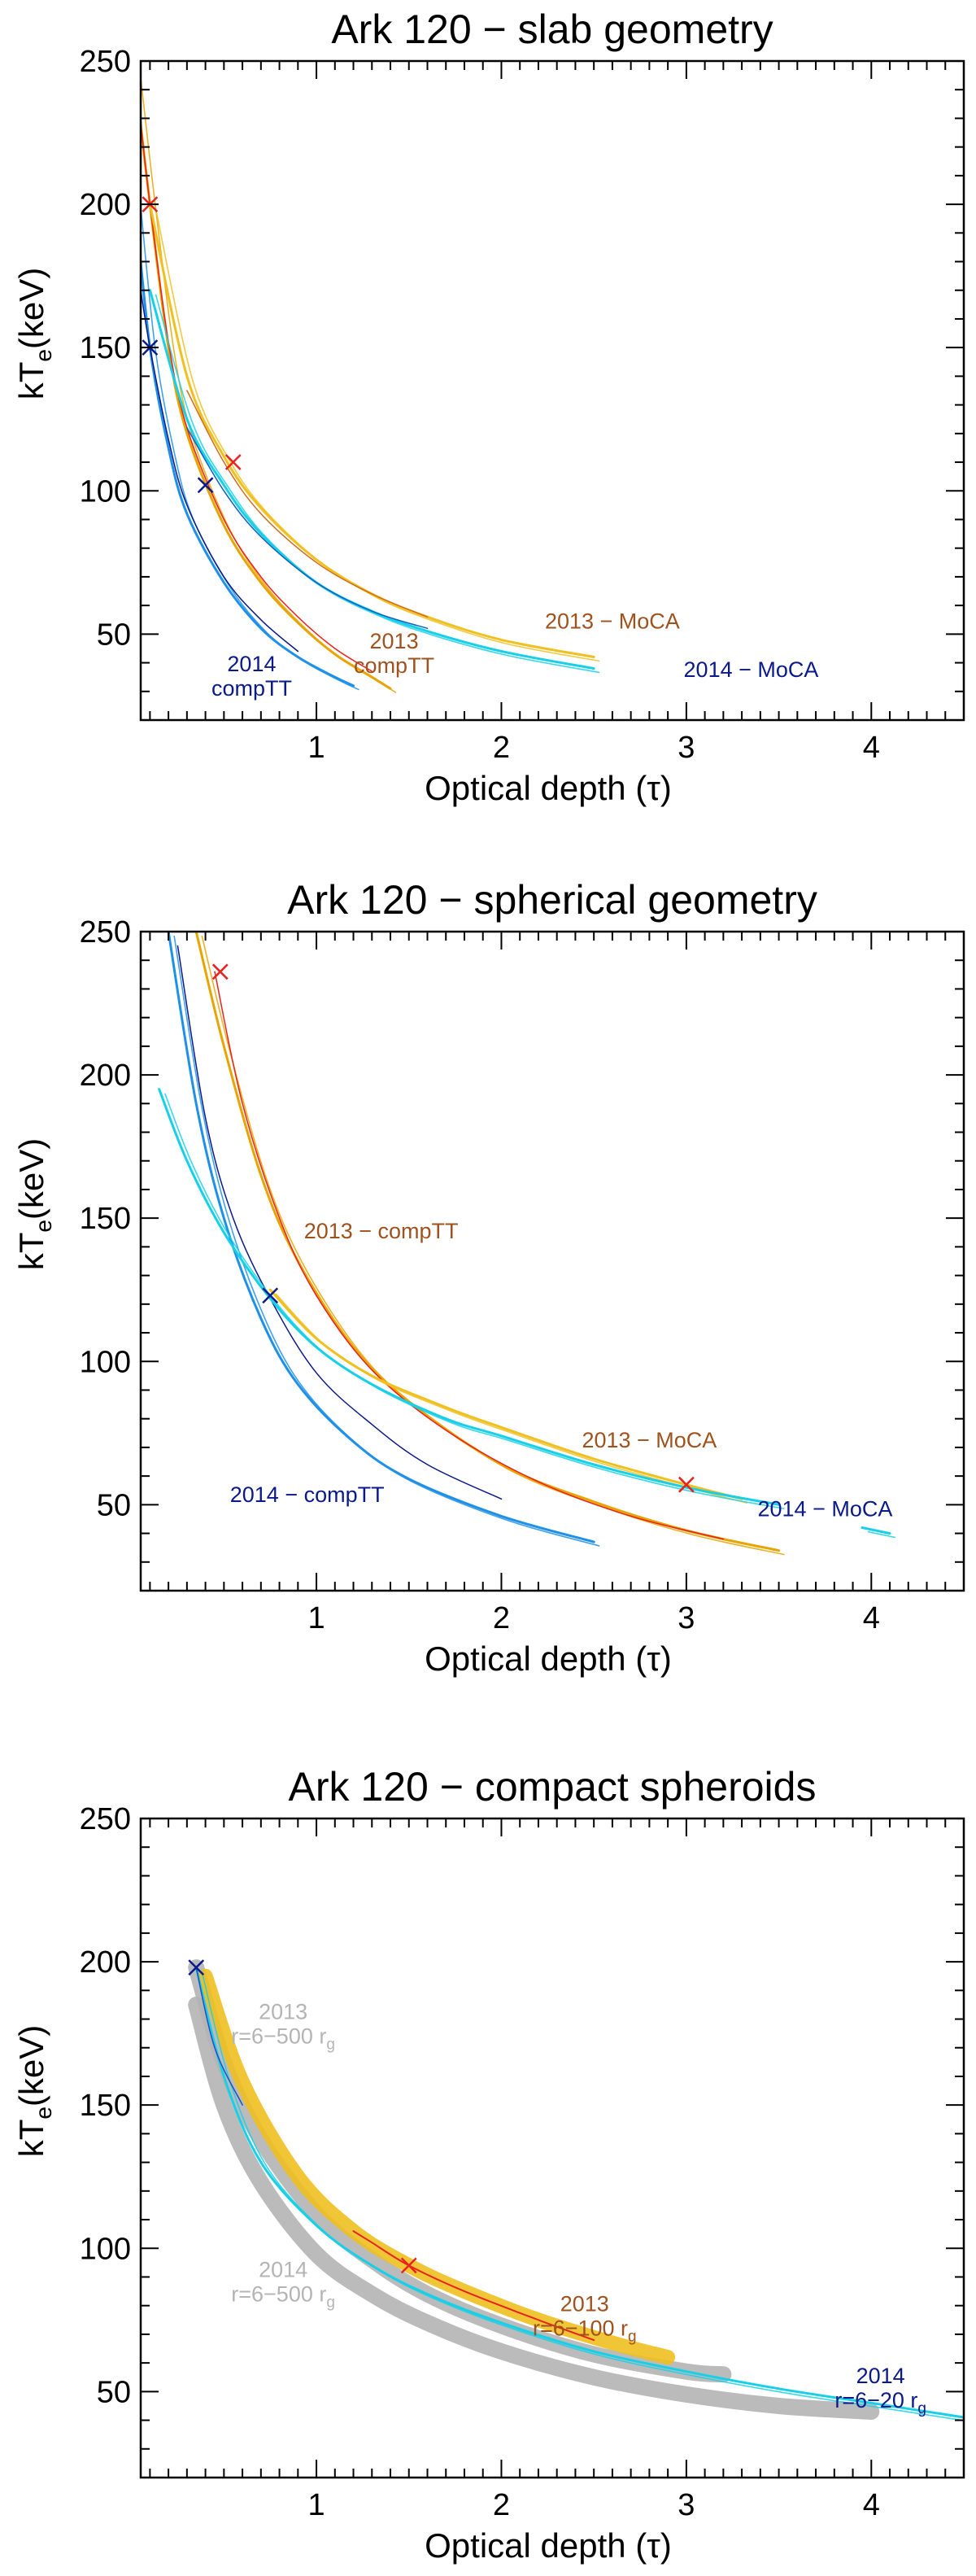 The image size is (976, 2576). Describe the element at coordinates (553, 1787) in the screenshot. I see `chart-title: Ark 120 − compact spheroids` at that location.